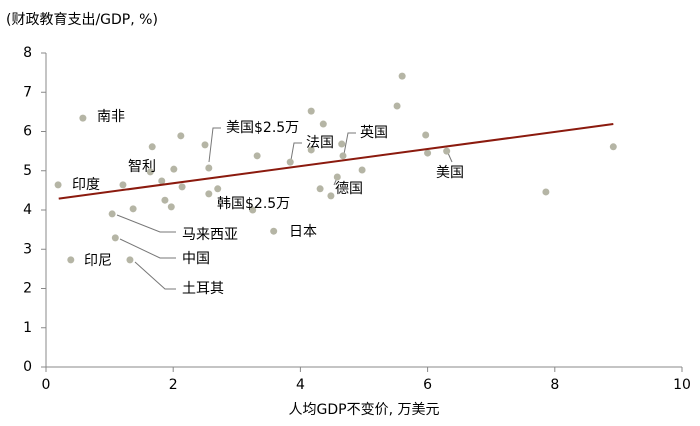  Describe the element at coordinates (142, 167) in the screenshot. I see `annotation: 智利` at that location.